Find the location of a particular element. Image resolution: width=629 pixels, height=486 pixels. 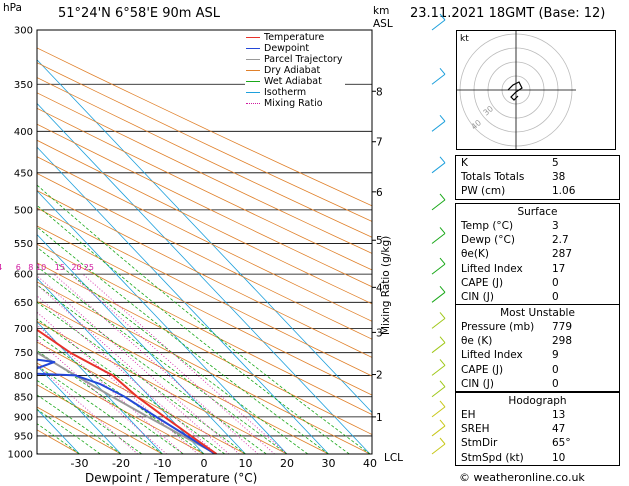

hodograph-title: Hodograph is located at coordinates (537, 401).